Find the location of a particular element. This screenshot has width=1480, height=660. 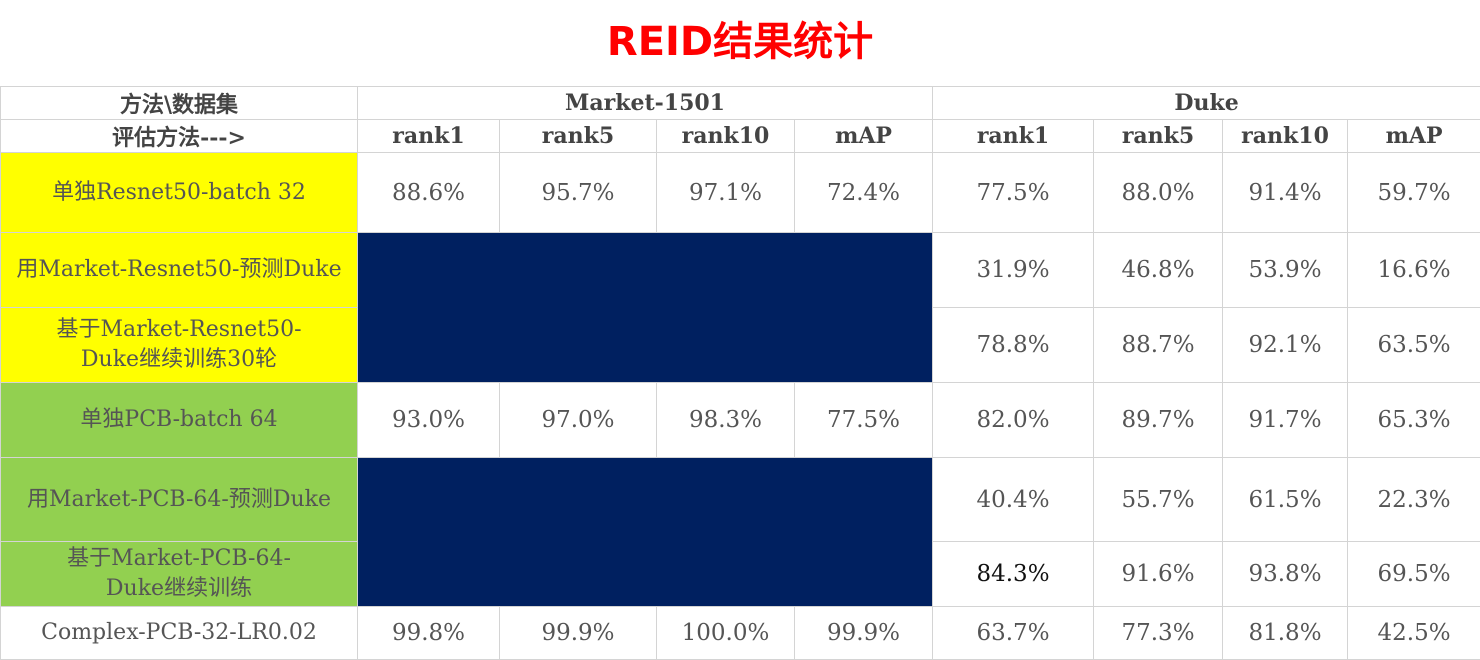

method-cell: 基于Market-Resnet50- Duke继续训练30轮 is located at coordinates (179, 345).